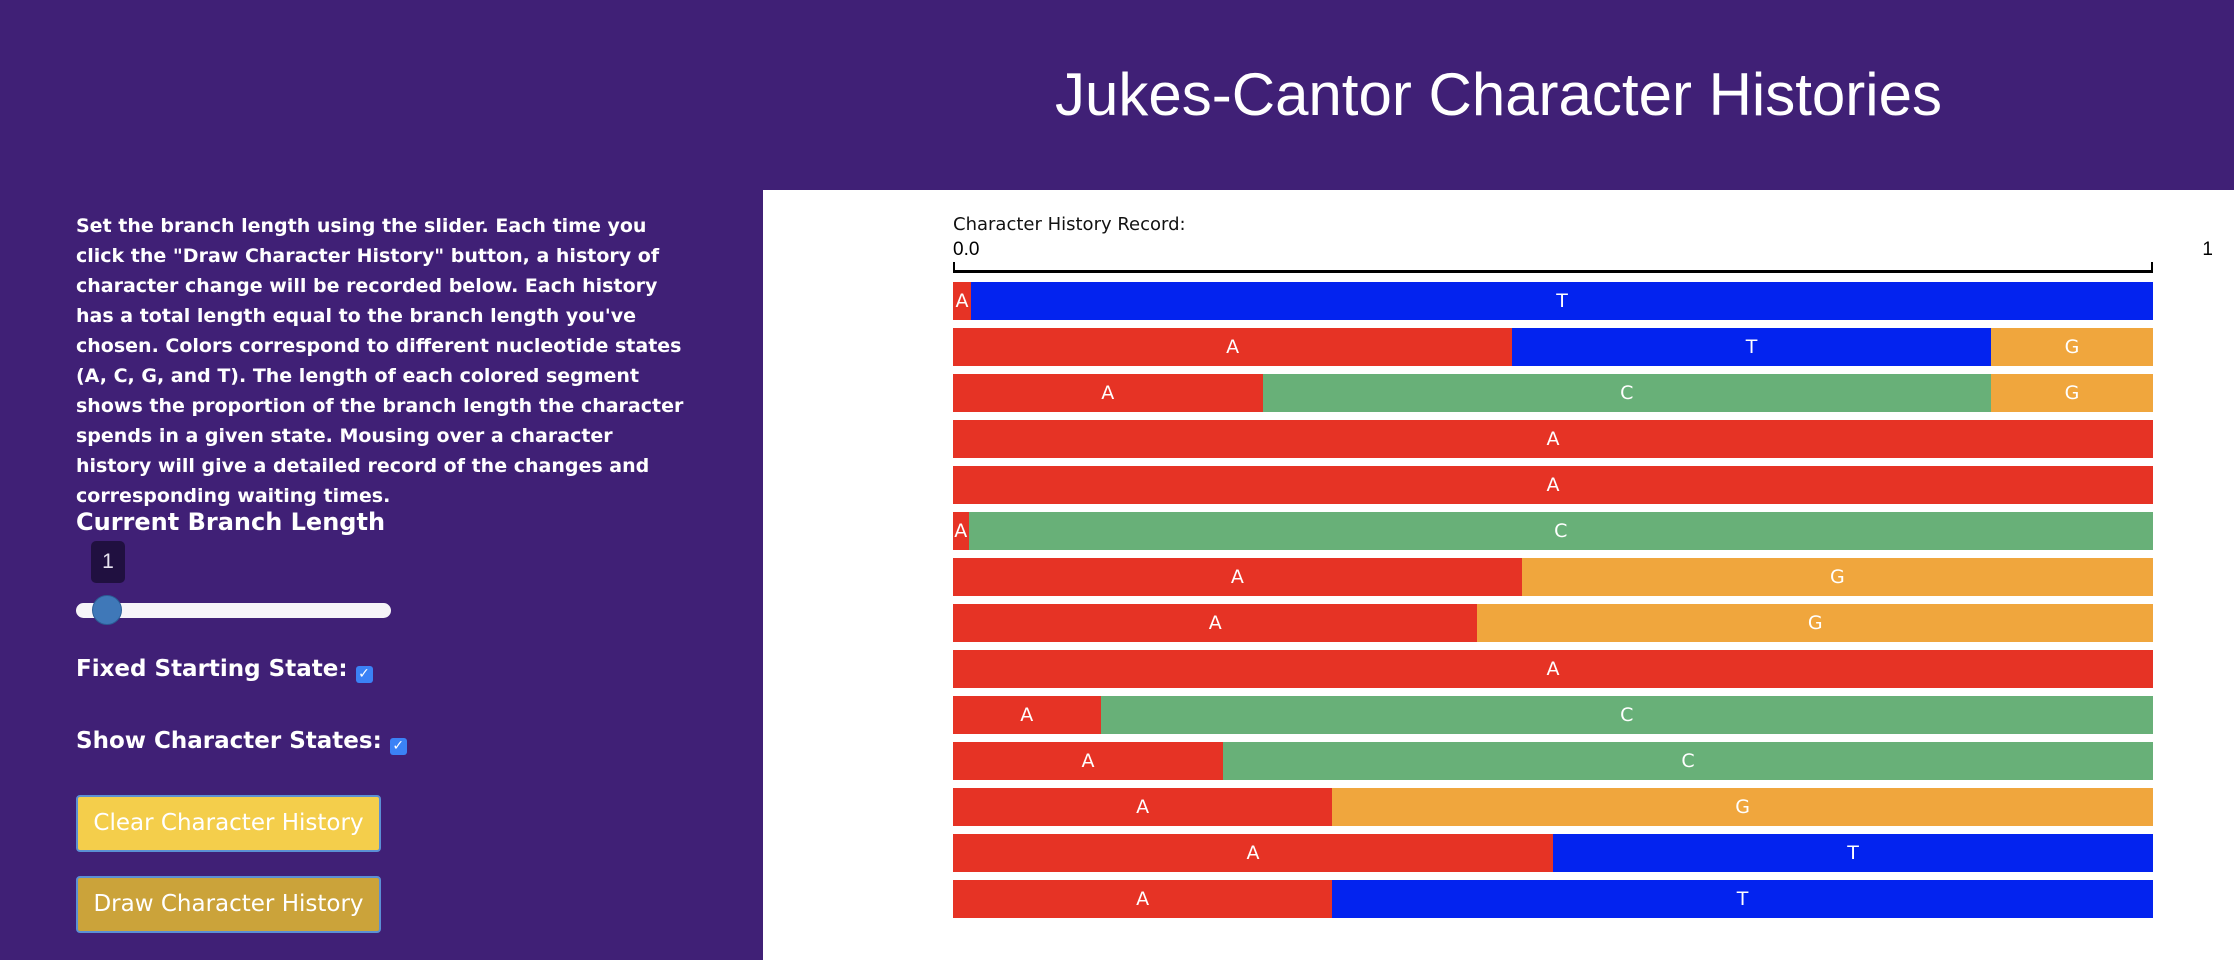 The width and height of the screenshot is (2234, 960). Describe the element at coordinates (233, 610) in the screenshot. I see `branch-length-slider-track` at that location.